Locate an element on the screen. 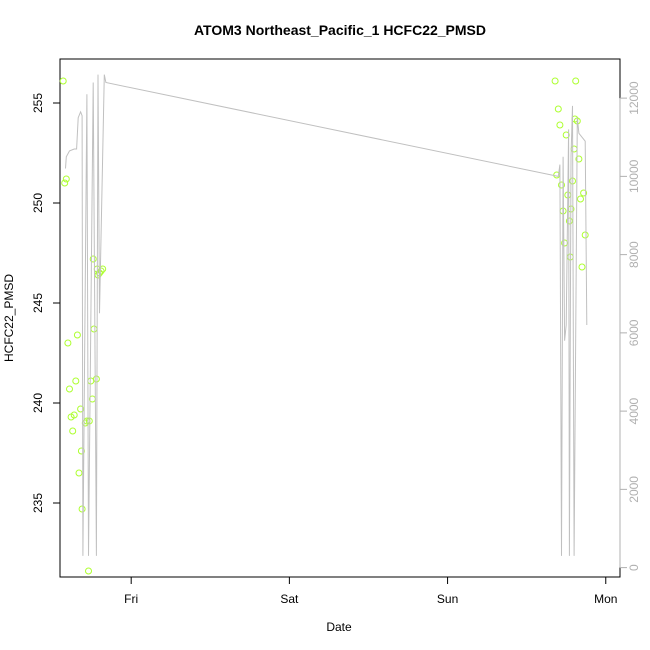 This screenshot has width=650, height=650. y-right-tick-label: 10000 is located at coordinates (634, 176).